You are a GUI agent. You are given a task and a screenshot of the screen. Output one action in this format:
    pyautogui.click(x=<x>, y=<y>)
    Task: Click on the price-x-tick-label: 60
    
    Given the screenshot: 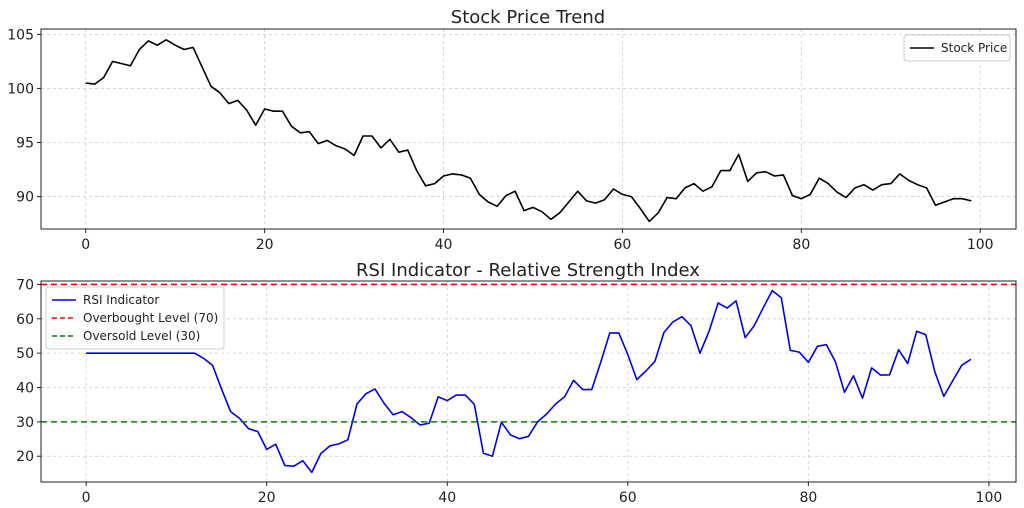 What is the action you would take?
    pyautogui.click(x=623, y=245)
    